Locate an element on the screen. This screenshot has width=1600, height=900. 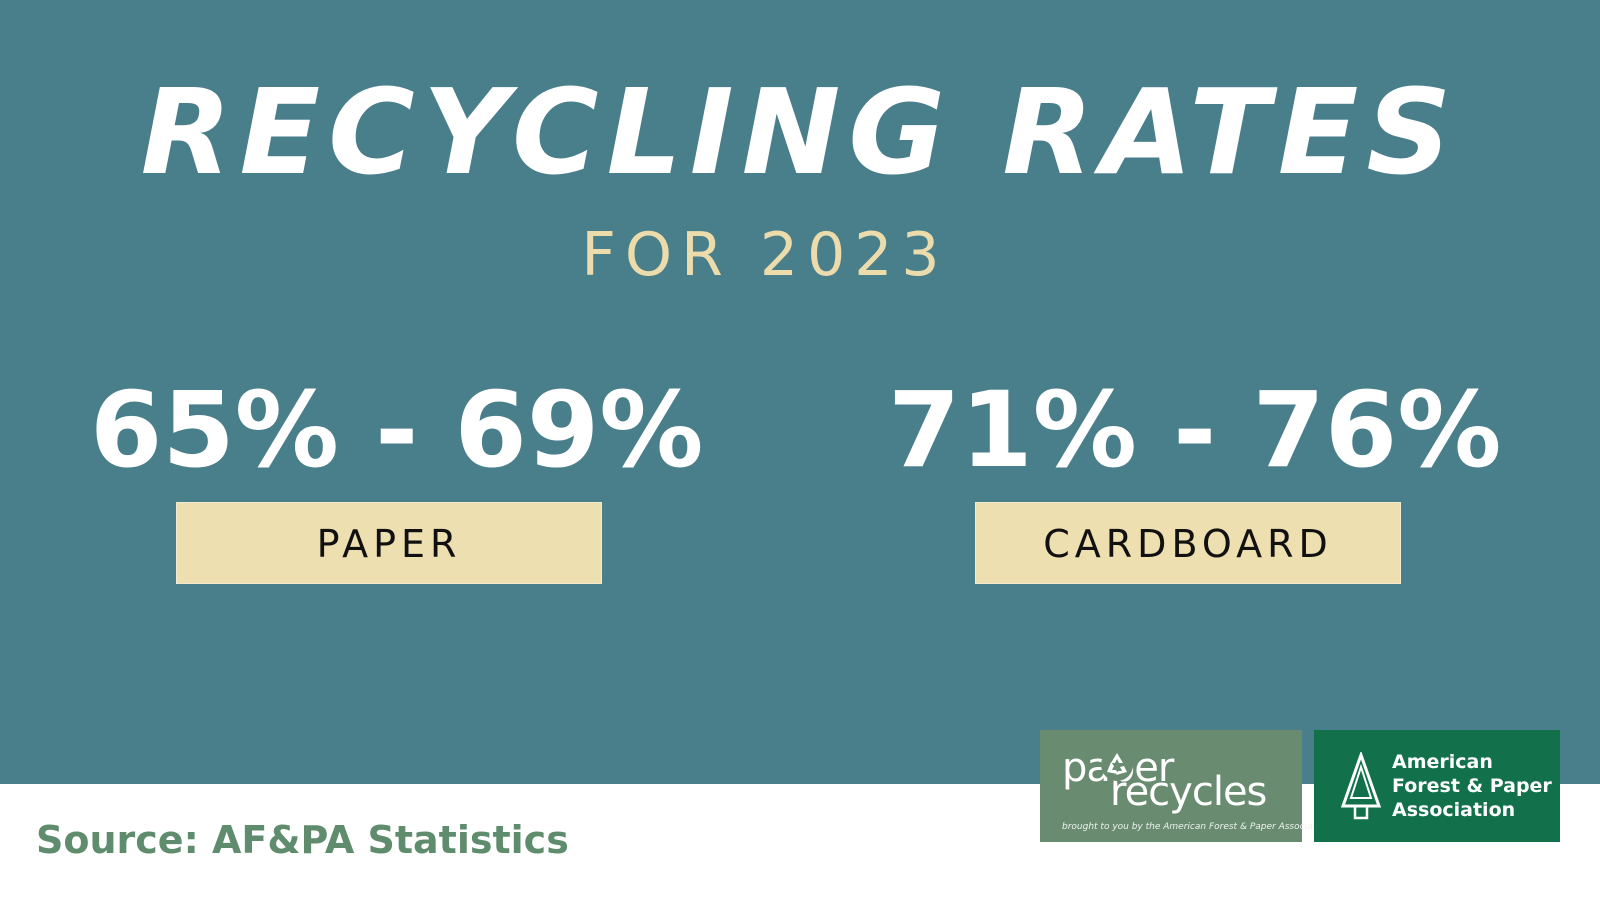
cardboard-rate-value: 71% - 76% is located at coordinates (1195, 430).